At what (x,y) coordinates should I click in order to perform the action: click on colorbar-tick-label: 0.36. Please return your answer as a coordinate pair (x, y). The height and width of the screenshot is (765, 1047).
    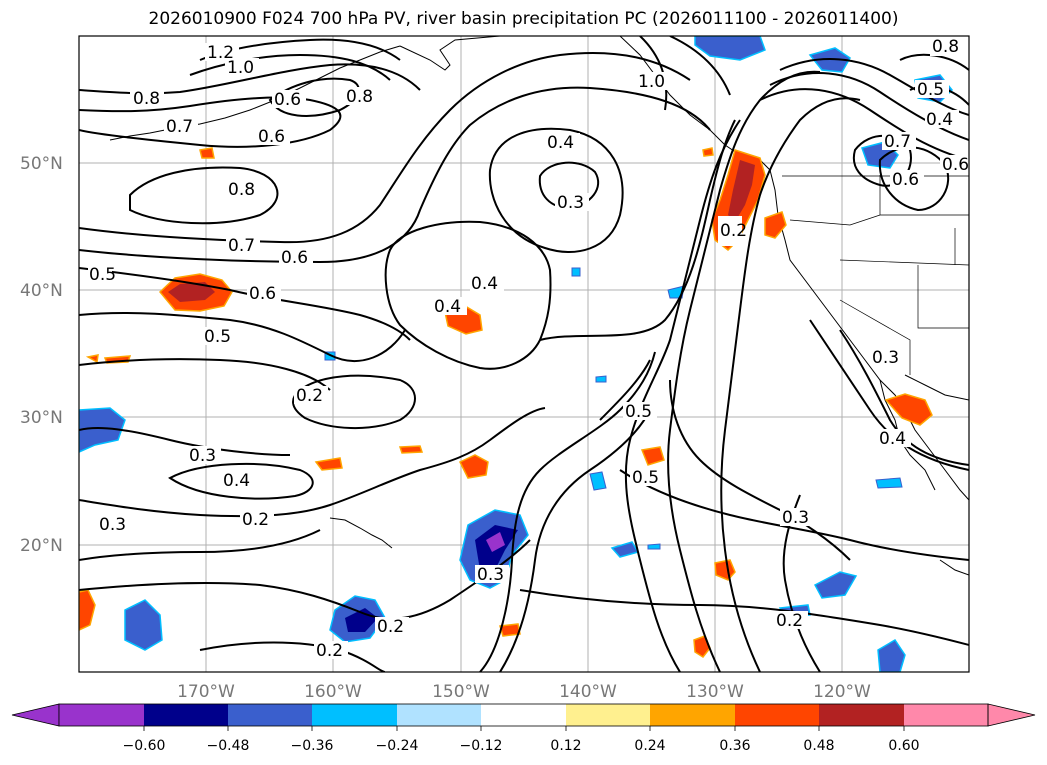
    Looking at the image, I should click on (734, 746).